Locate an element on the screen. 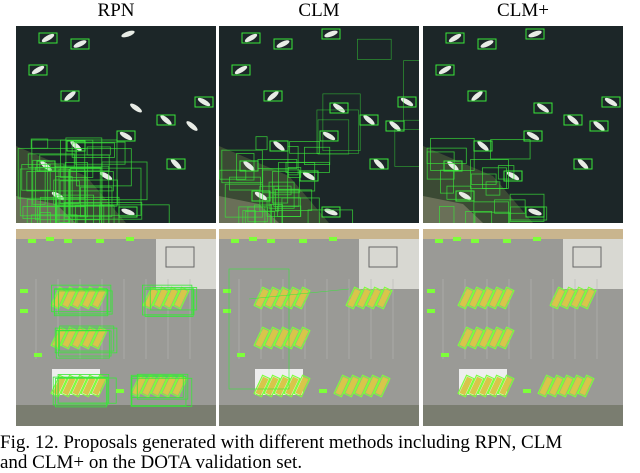  parking-panel-clm-plus is located at coordinates (523, 327).